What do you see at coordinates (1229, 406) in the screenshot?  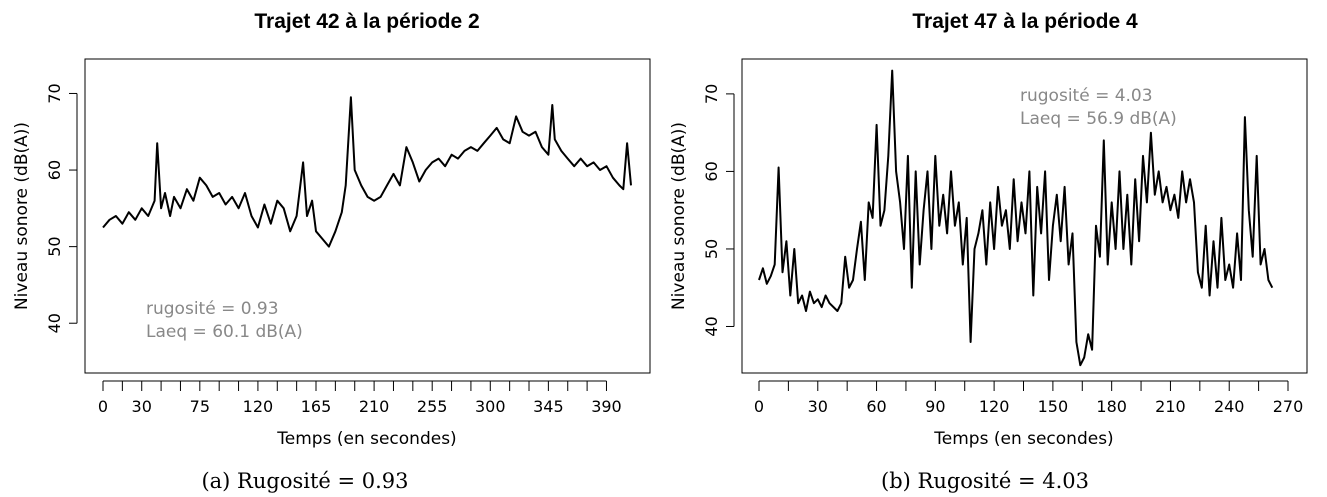 I see `x-tick-label: 240` at bounding box center [1229, 406].